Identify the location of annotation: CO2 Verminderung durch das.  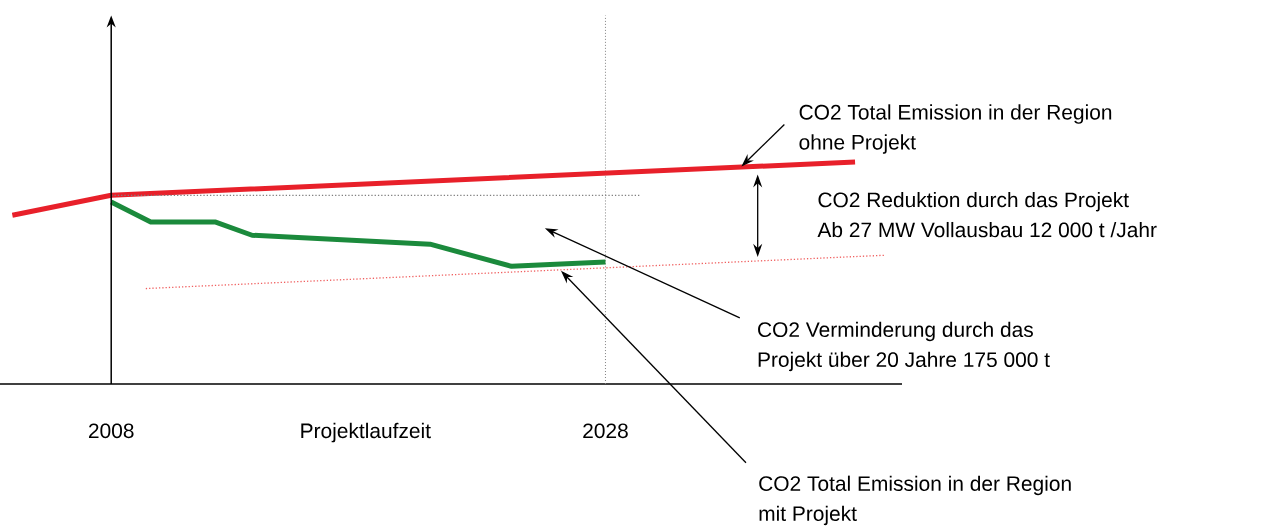
(895, 331).